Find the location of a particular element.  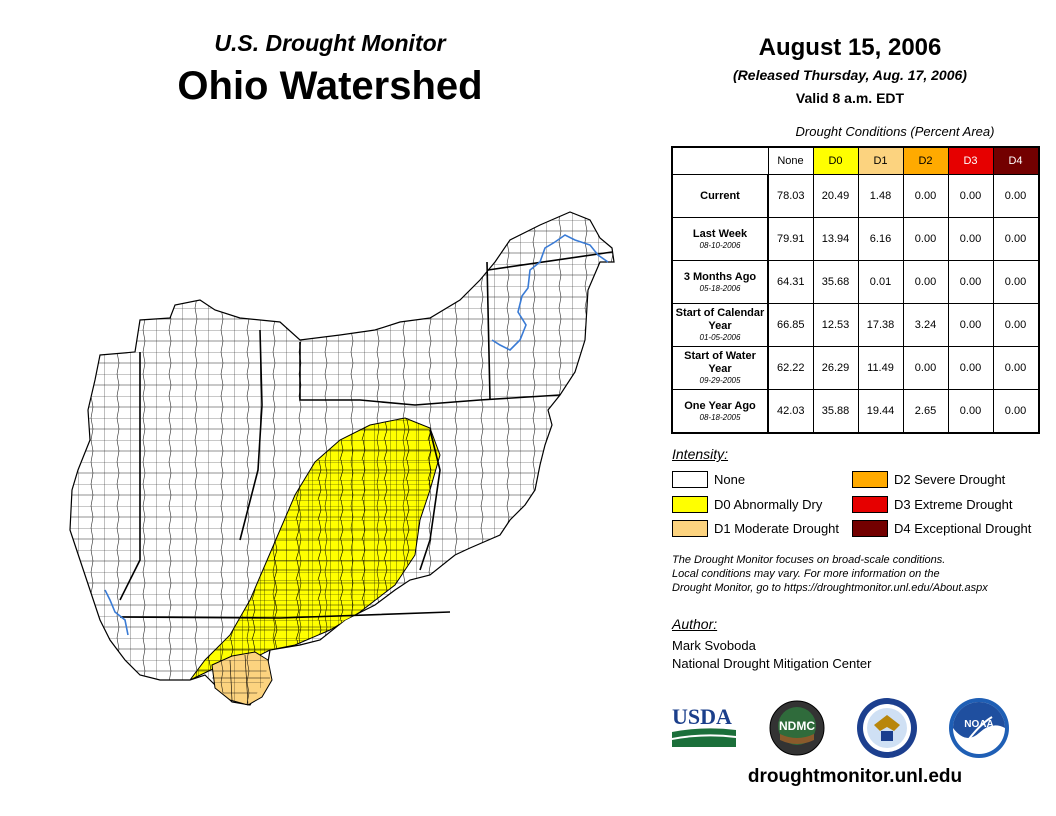

legend-label: None is located at coordinates (730, 479).